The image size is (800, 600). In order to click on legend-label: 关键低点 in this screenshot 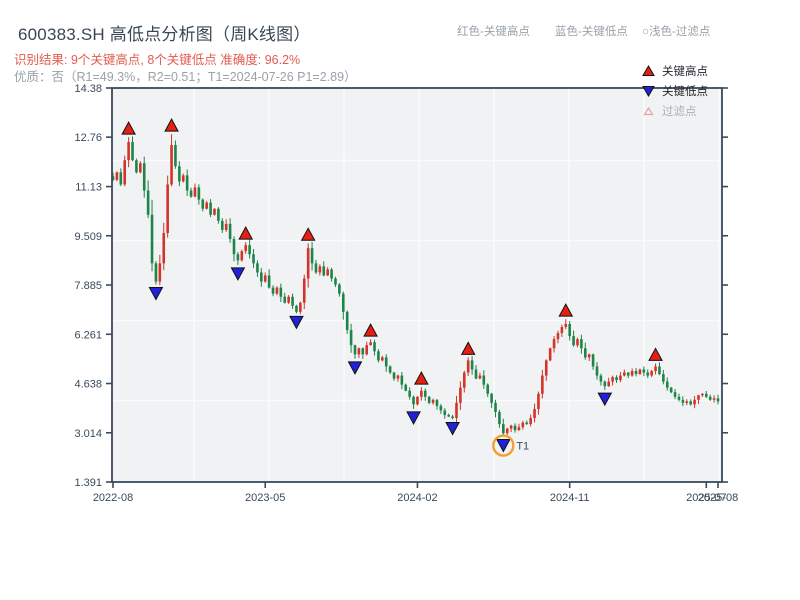, I will do `click(685, 92)`.